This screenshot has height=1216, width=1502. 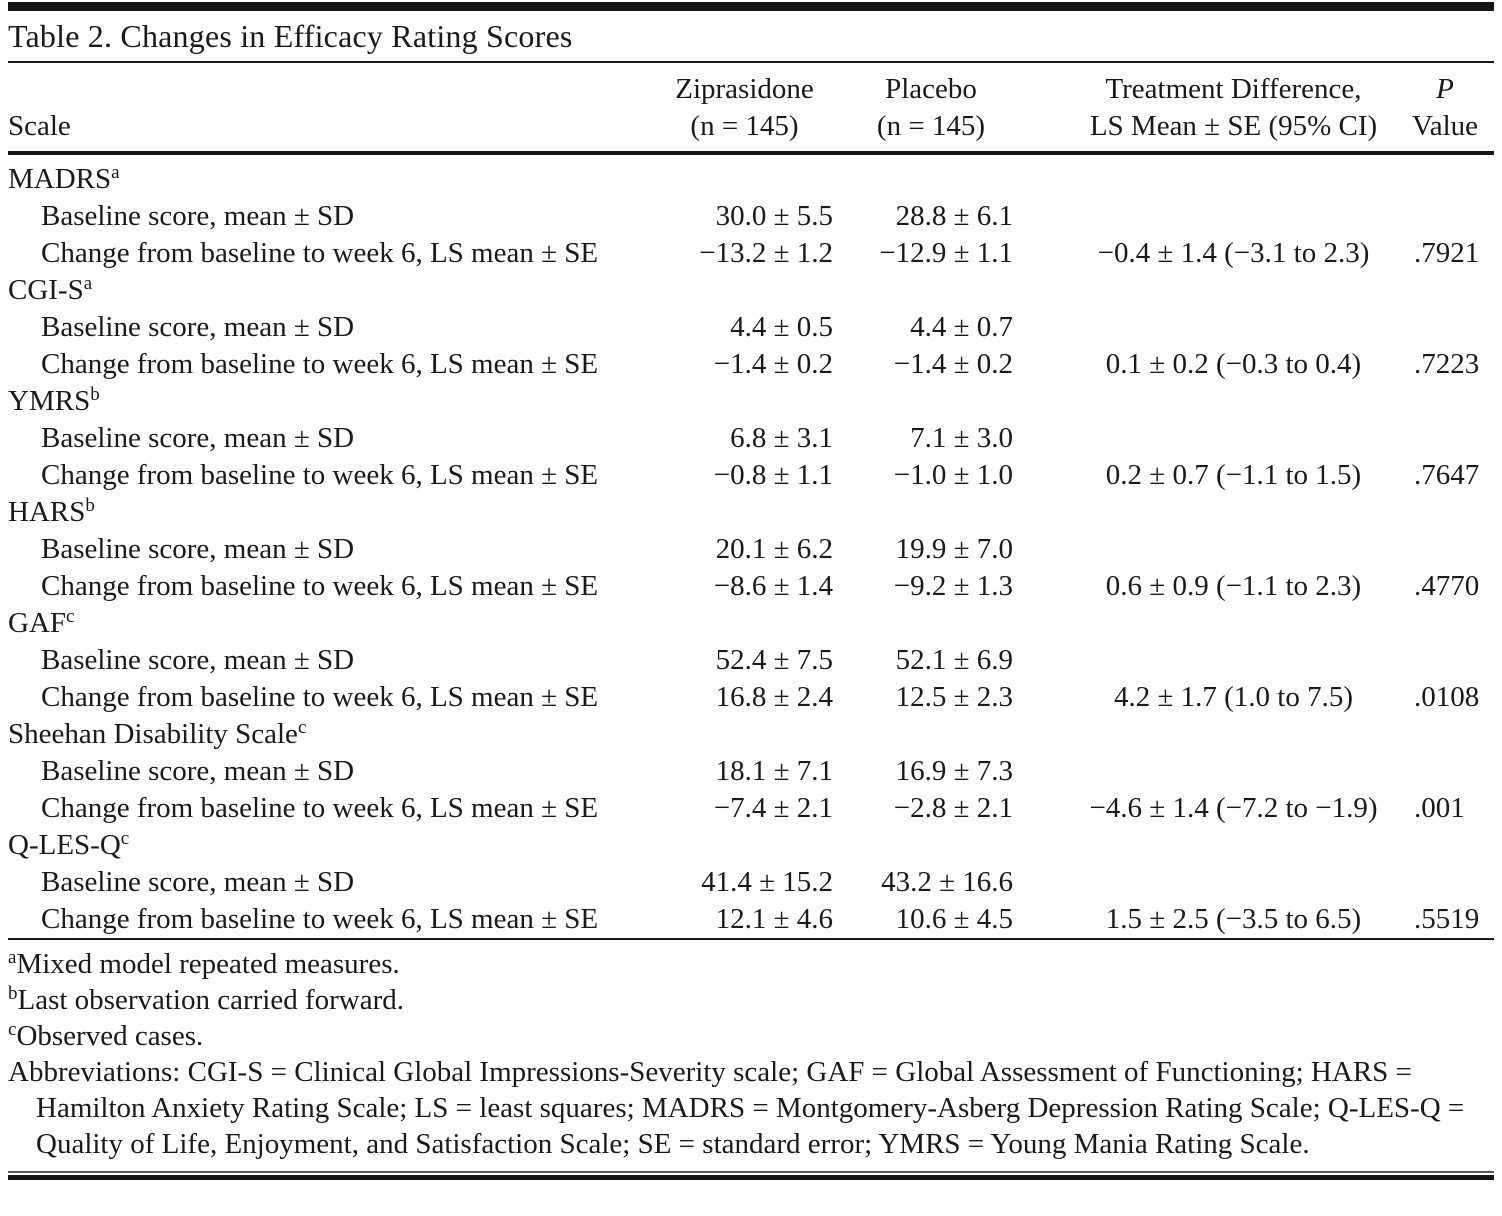 I want to click on ziprasidone-header-line1: Ziprasidone, so click(x=744, y=89).